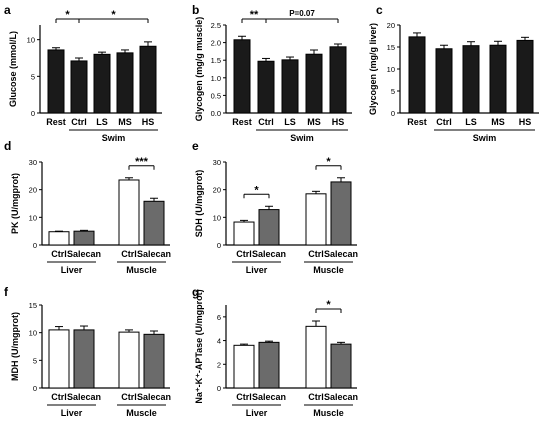 The height and width of the screenshot is (426, 550). What do you see at coordinates (219, 317) in the screenshot?
I see `y-tick-label: 6` at bounding box center [219, 317].